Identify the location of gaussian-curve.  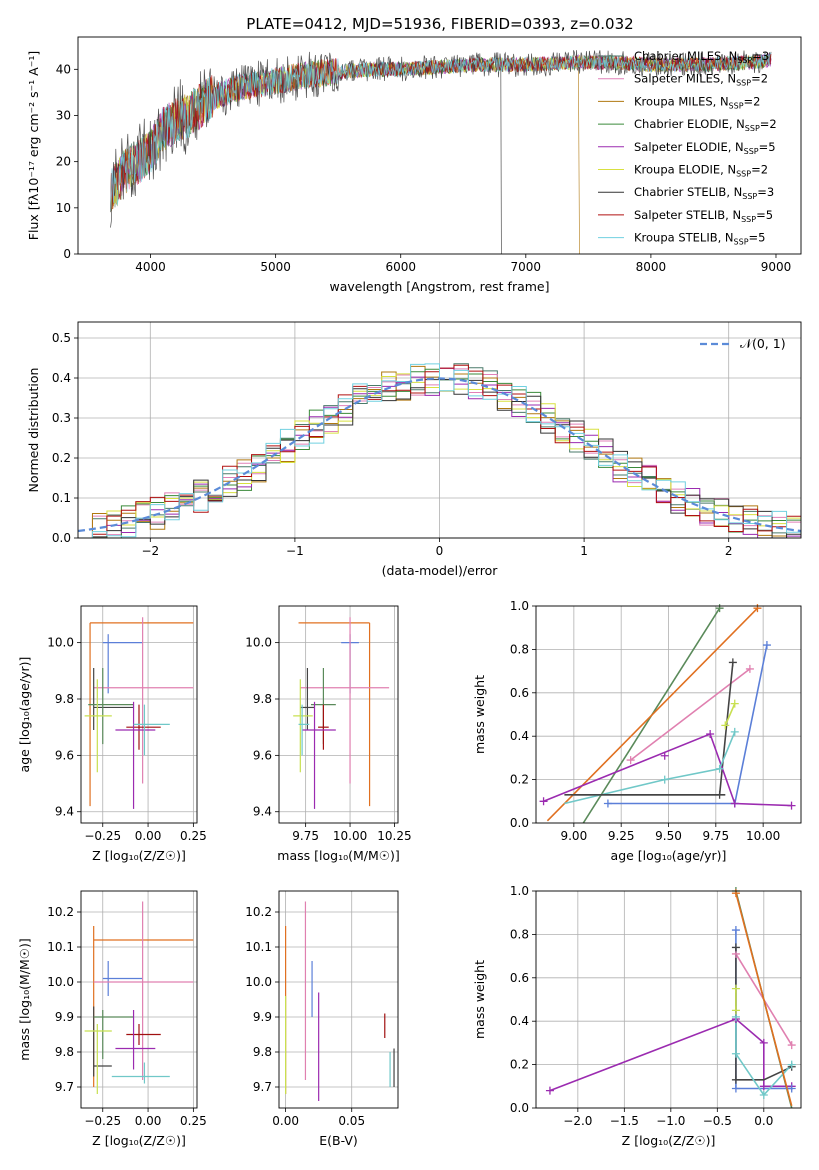
(439, 455).